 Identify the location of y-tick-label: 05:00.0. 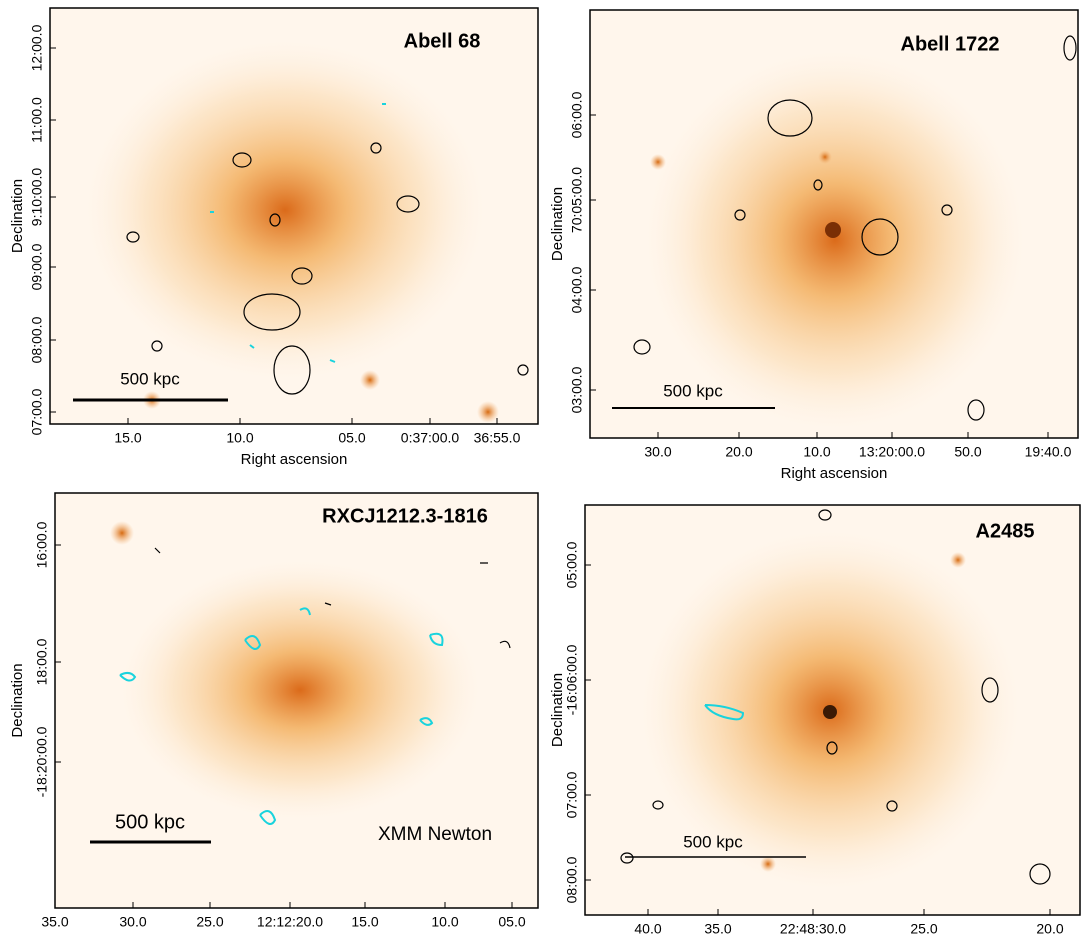
(572, 564).